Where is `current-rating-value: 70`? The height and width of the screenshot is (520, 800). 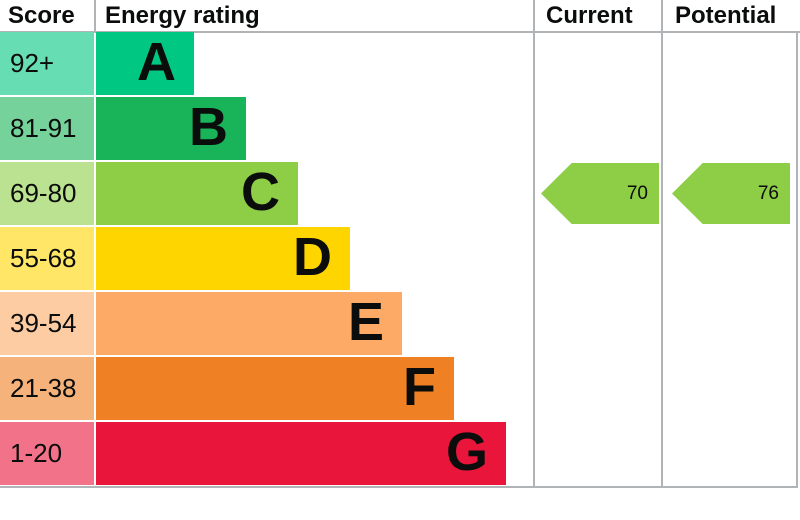 current-rating-value: 70 is located at coordinates (637, 193).